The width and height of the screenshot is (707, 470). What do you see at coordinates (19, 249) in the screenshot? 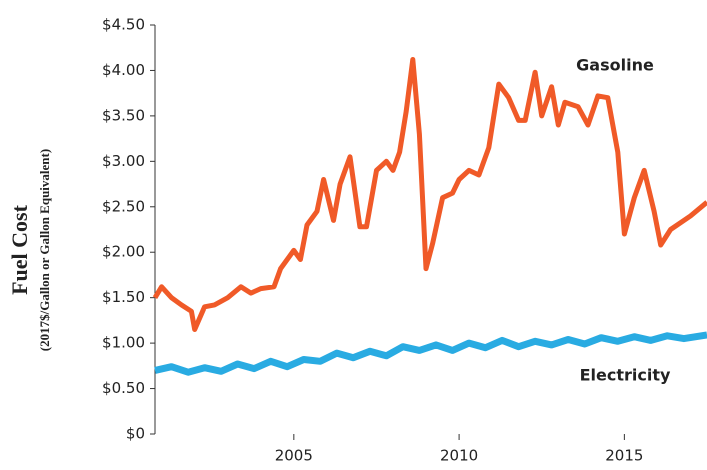
I see `y-axis-label: Fuel Cost` at bounding box center [19, 249].